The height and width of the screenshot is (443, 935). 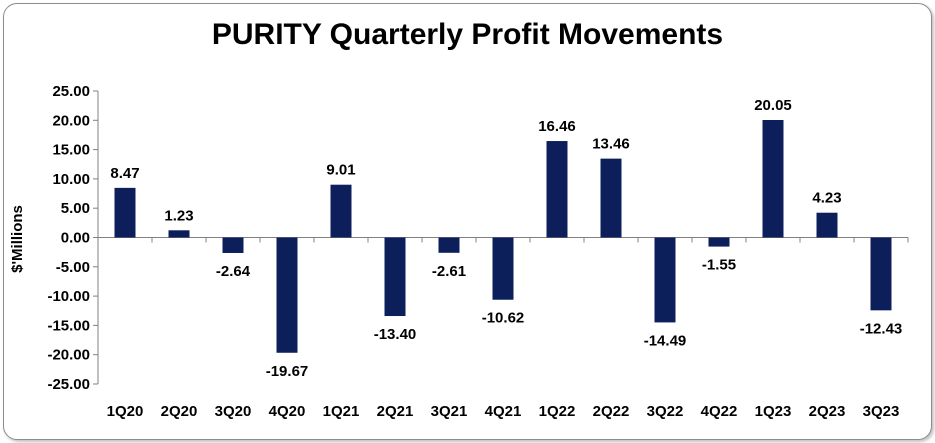 I want to click on data-label: 13.46, so click(x=611, y=144).